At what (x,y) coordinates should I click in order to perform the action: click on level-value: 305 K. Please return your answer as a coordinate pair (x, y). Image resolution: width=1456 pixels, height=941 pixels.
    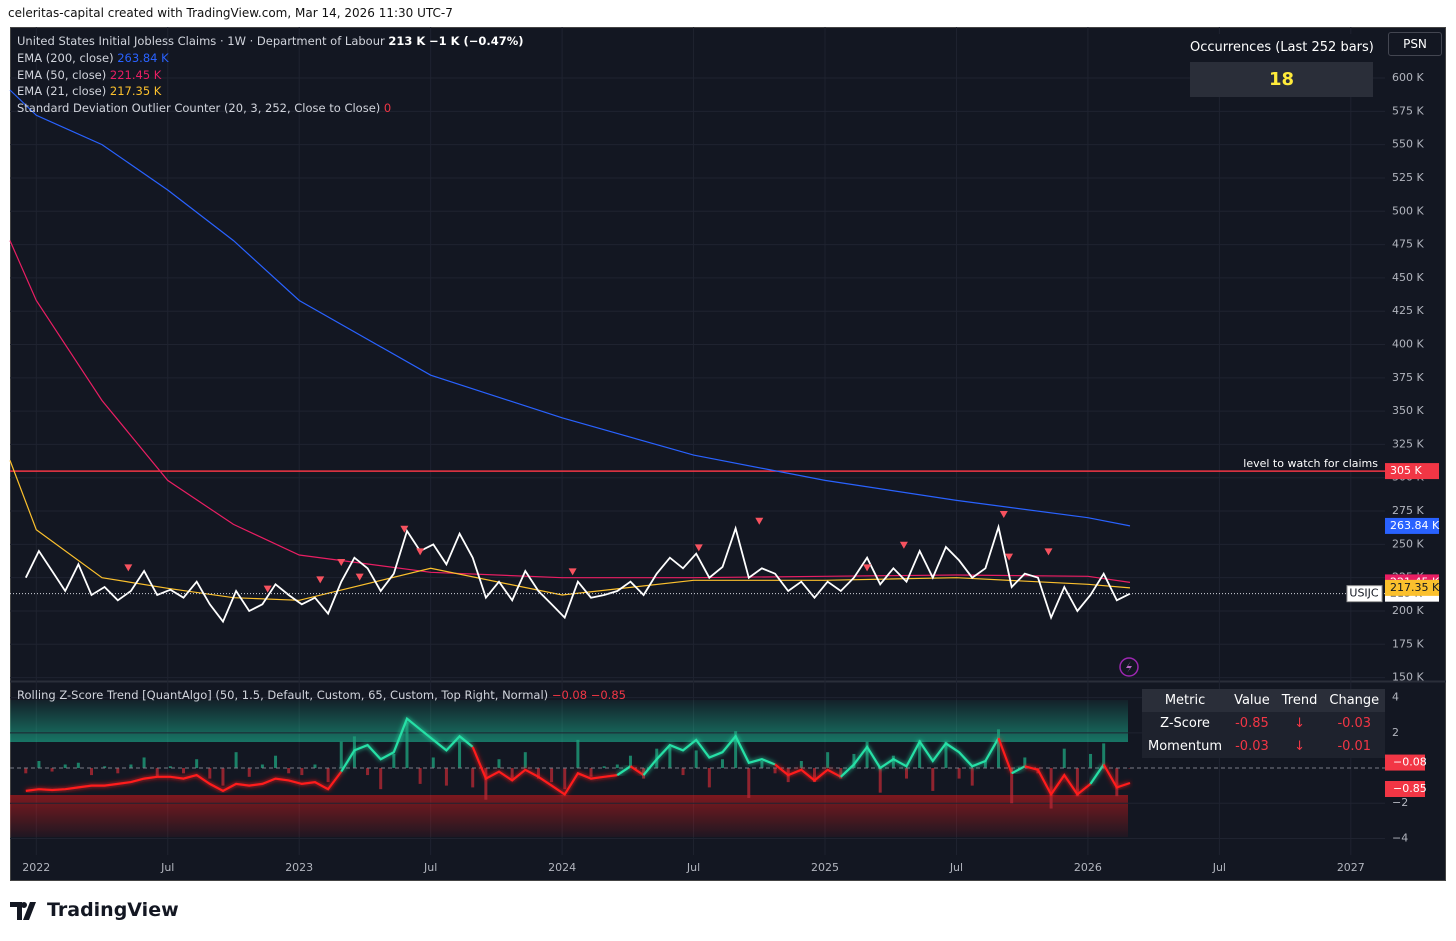
    Looking at the image, I should click on (1406, 470).